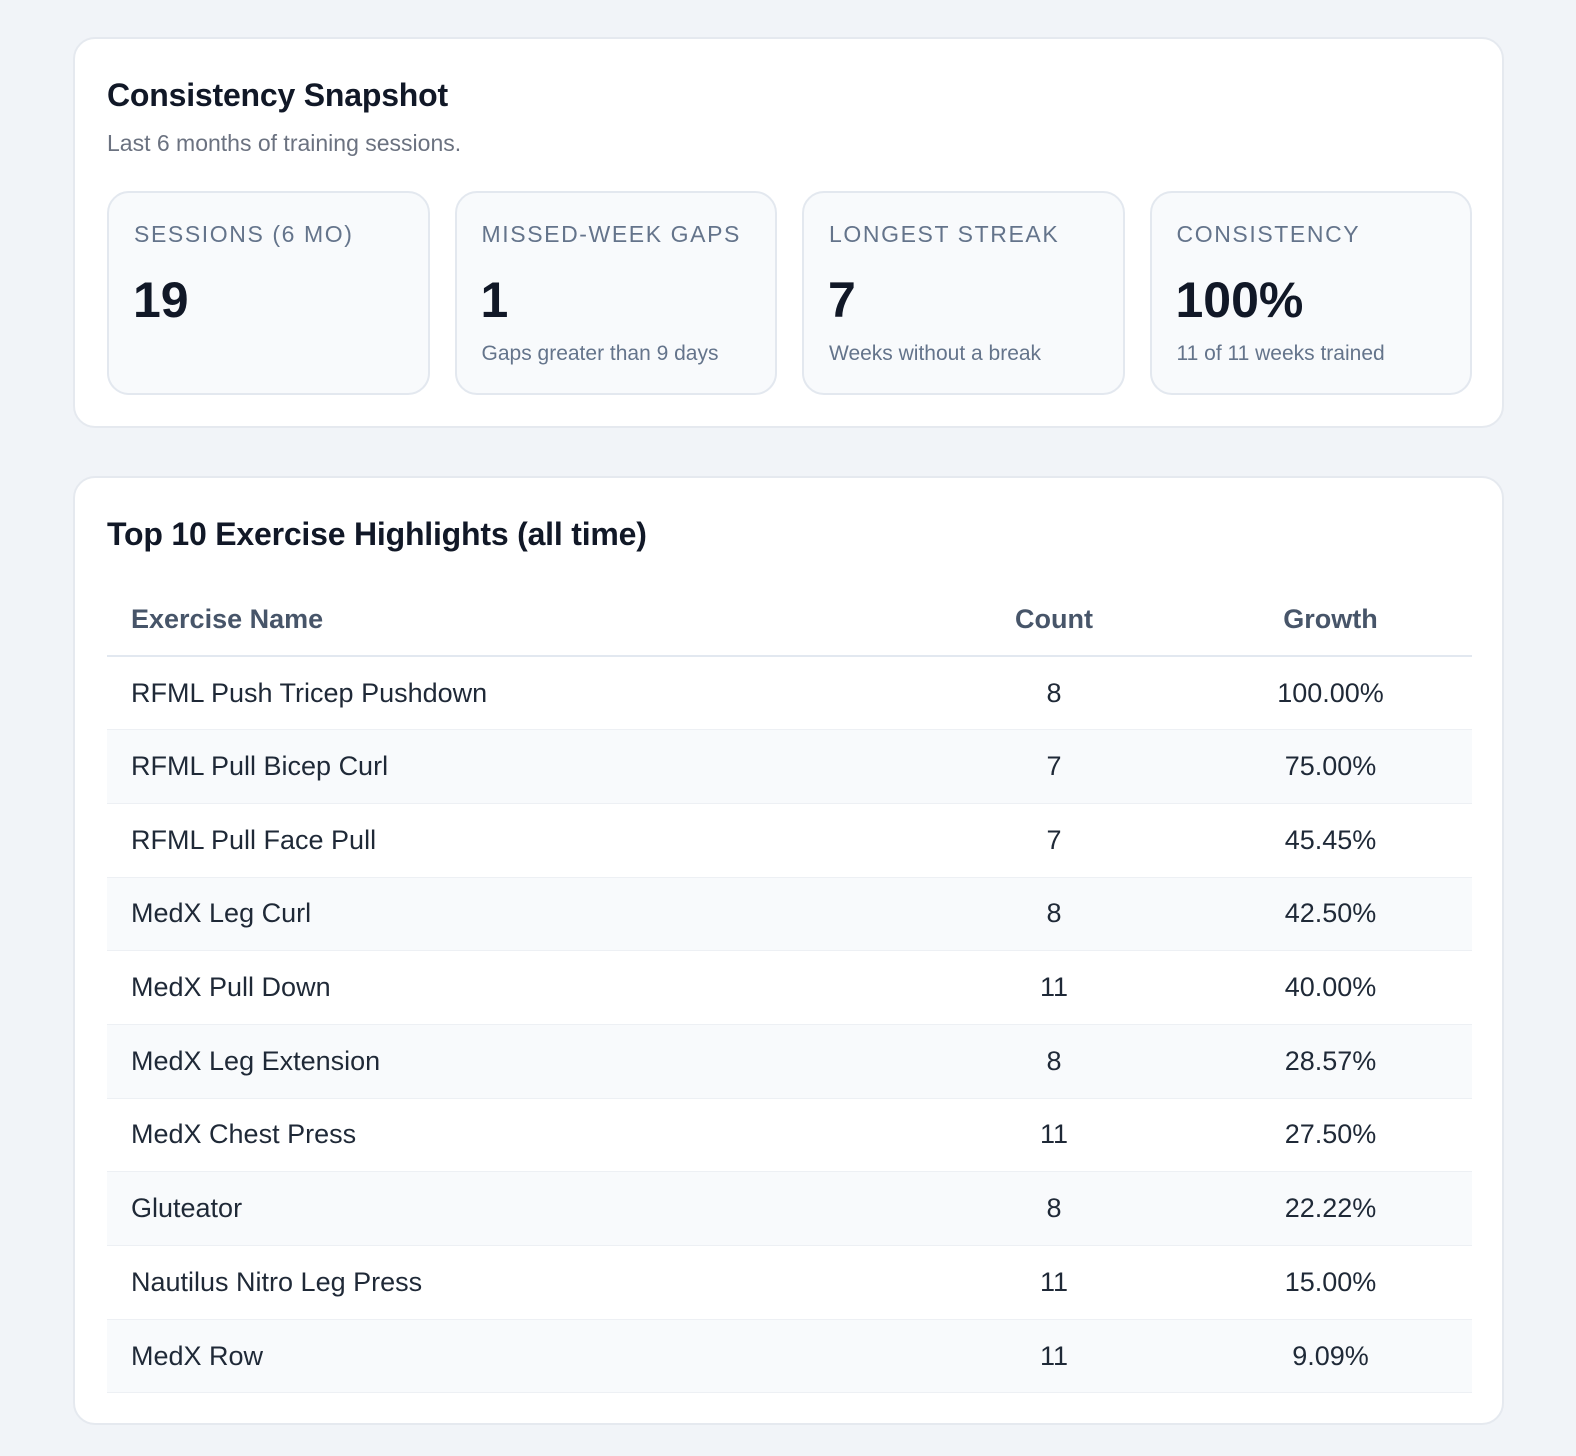 This screenshot has height=1456, width=1576. I want to click on stat-card-sessions: SESSIONS (6 MO) 19, so click(268, 293).